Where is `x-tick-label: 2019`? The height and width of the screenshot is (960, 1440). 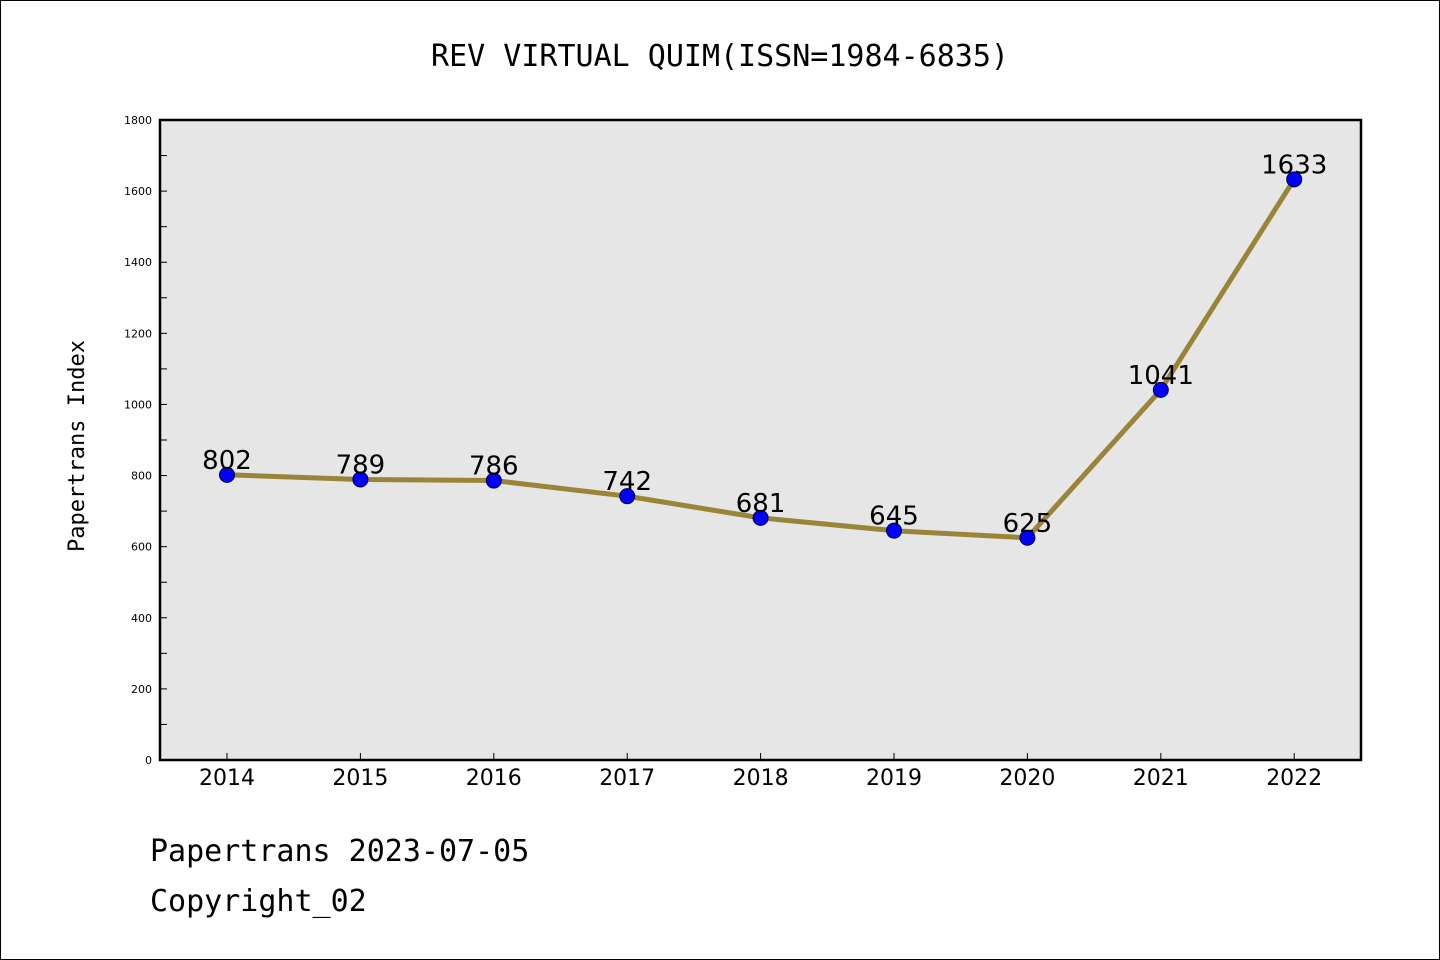 x-tick-label: 2019 is located at coordinates (894, 778).